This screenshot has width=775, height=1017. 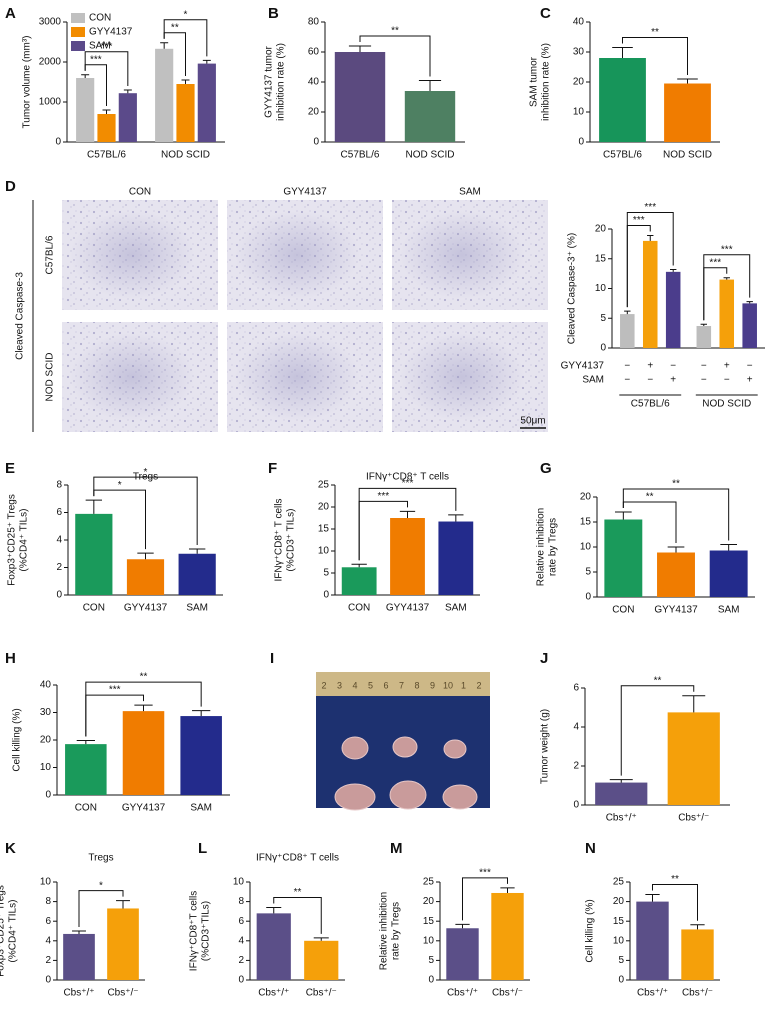 I want to click on chart-title: Tregs, so click(x=100, y=858).